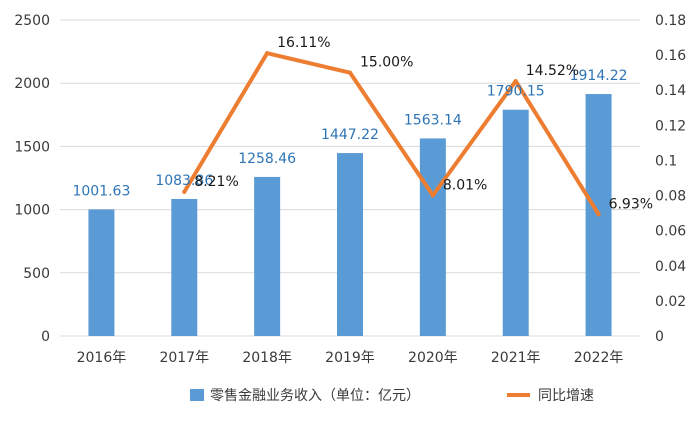 The width and height of the screenshot is (700, 421). What do you see at coordinates (433, 120) in the screenshot?
I see `bar-data-label: 1563.14` at bounding box center [433, 120].